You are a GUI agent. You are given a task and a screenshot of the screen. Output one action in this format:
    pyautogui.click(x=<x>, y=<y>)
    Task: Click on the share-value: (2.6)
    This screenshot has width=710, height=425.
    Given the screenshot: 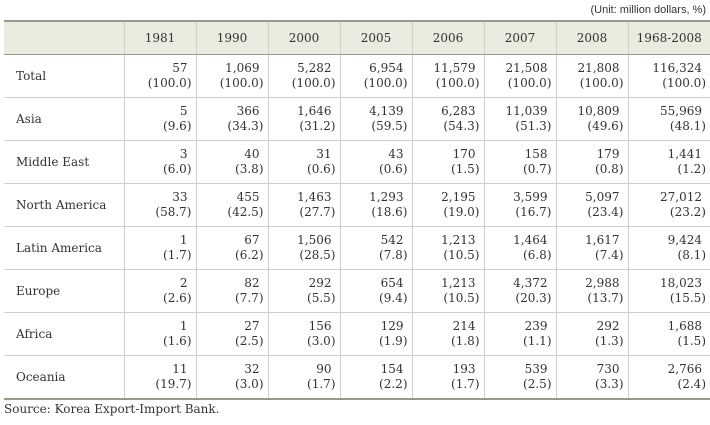 What is the action you would take?
    pyautogui.click(x=177, y=298)
    